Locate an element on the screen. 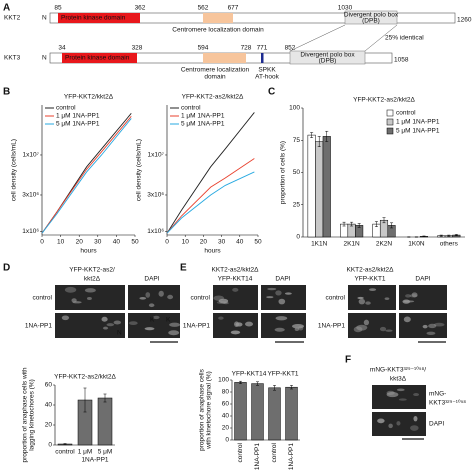 Image resolution: width=474 pixels, height=474 pixels. residue-number: 562 is located at coordinates (203, 8).